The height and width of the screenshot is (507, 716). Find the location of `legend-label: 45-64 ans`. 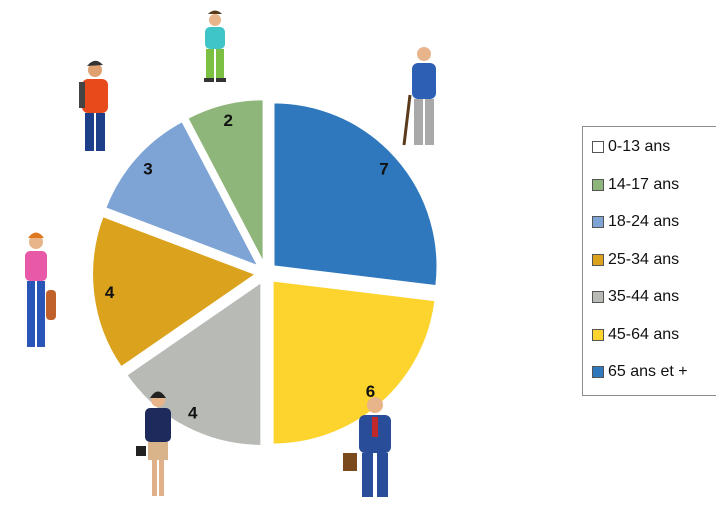

legend-label: 45-64 ans is located at coordinates (644, 334).